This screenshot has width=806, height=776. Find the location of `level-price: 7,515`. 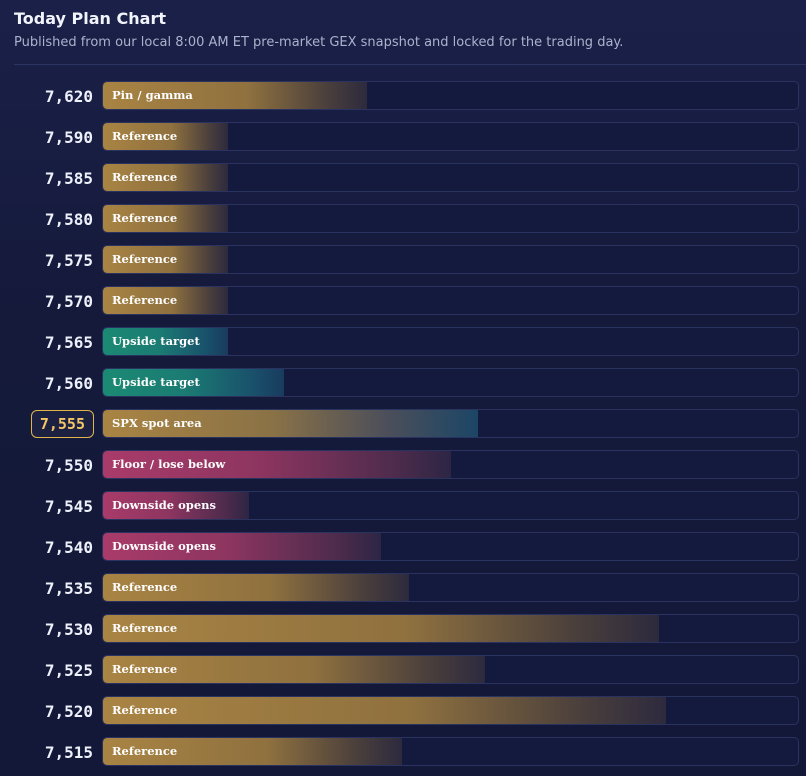

level-price: 7,515 is located at coordinates (68, 752).